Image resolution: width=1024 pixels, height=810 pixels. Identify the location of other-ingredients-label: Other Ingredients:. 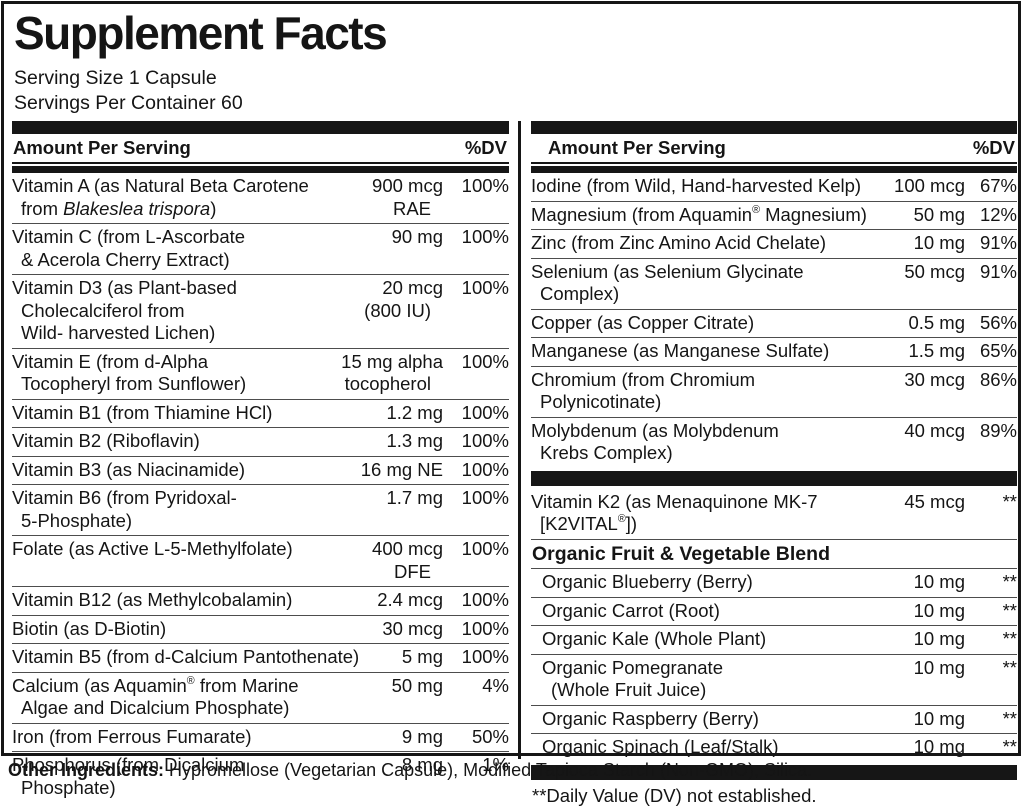
(86, 770).